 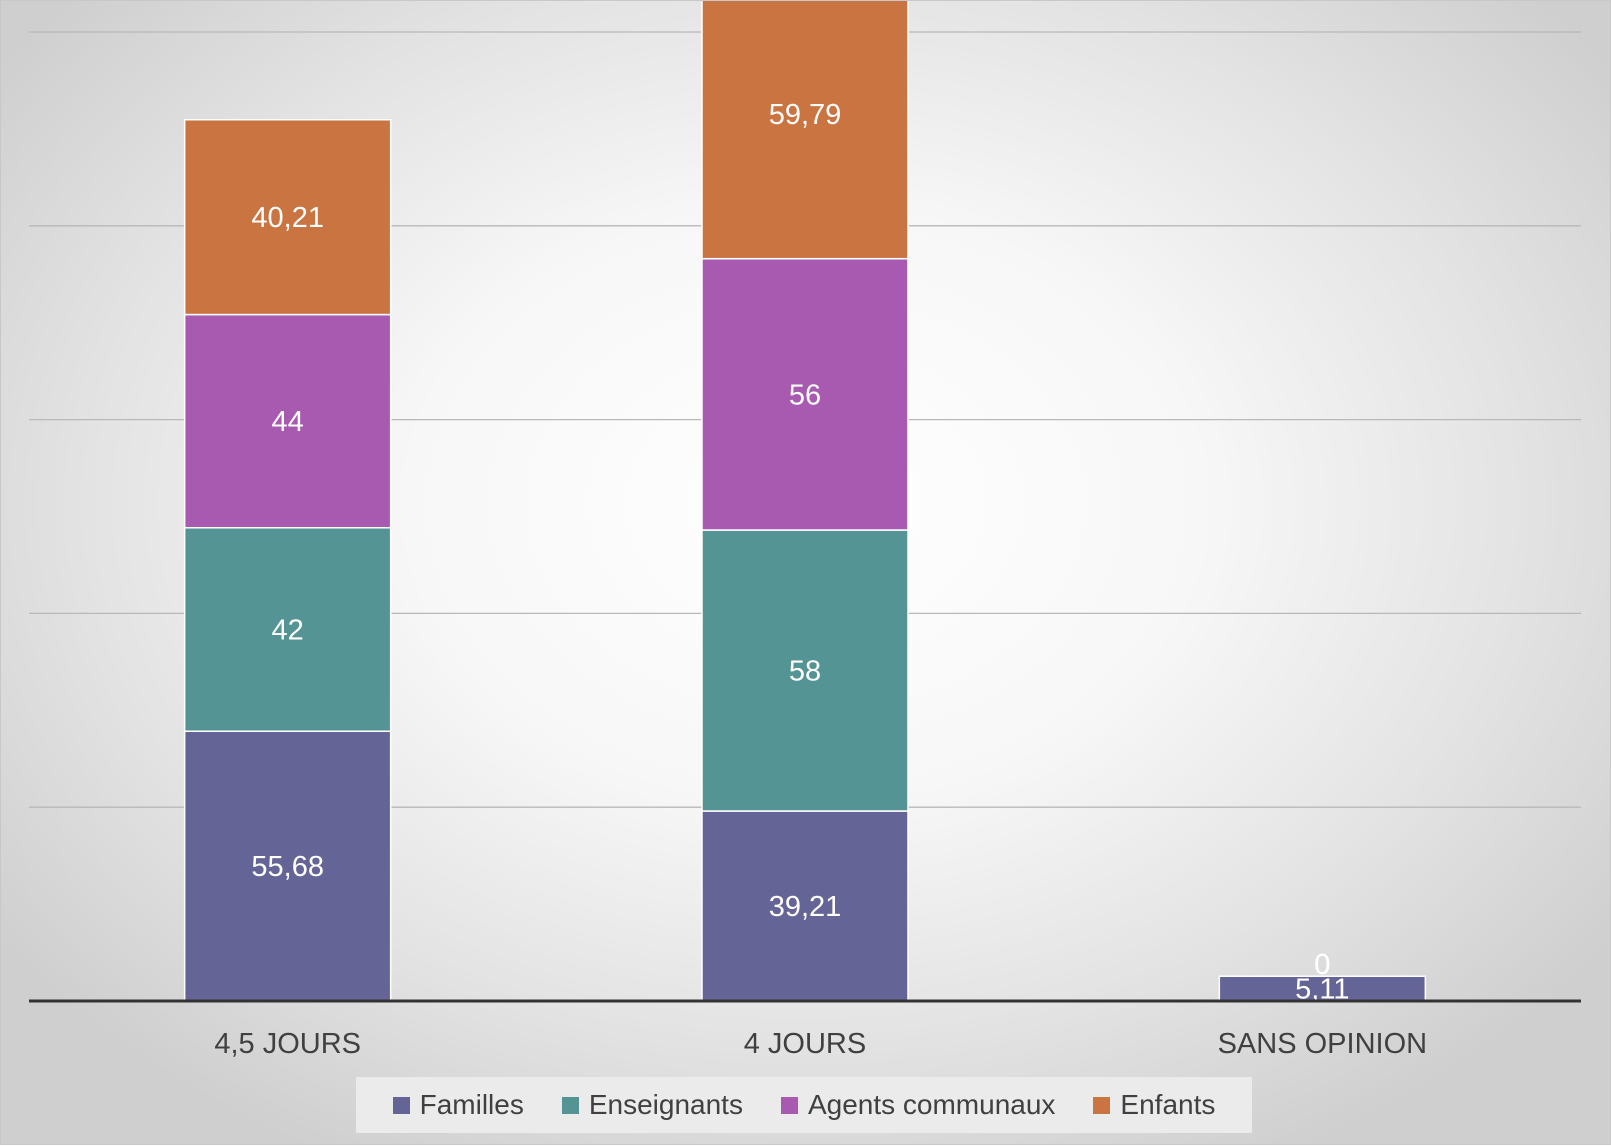 I want to click on data-label: 0, so click(x=1322, y=965).